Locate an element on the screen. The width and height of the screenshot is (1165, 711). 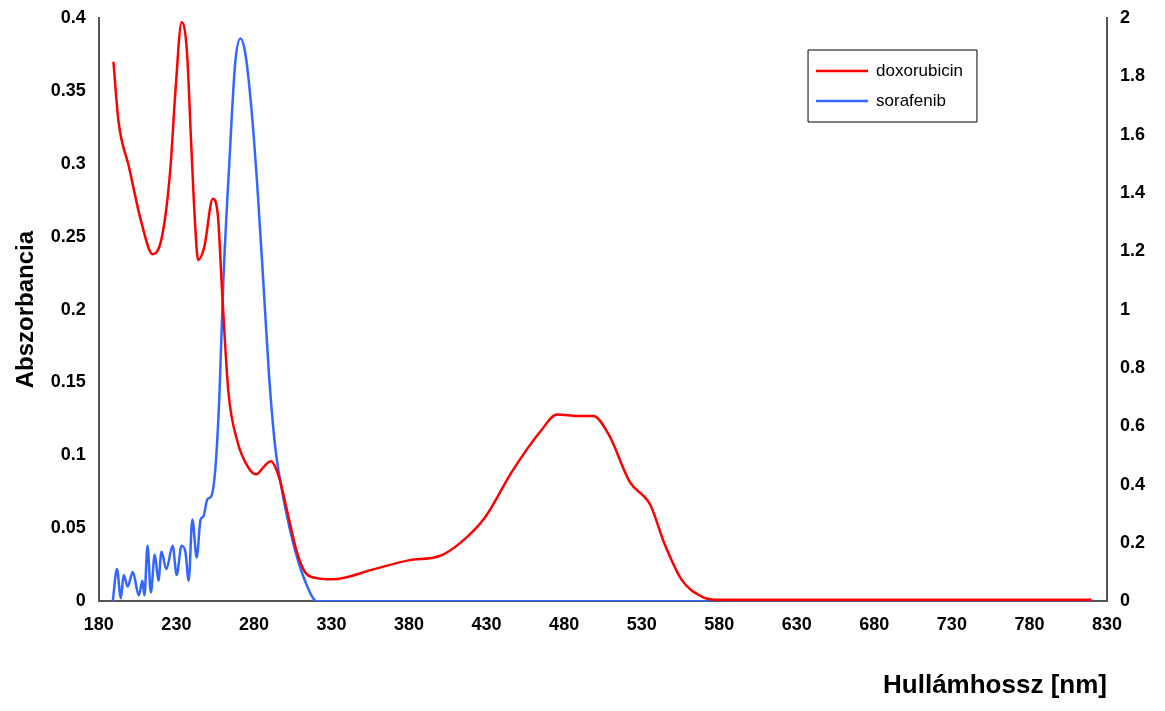
y2-tick-label: 0.4 is located at coordinates (1132, 483).